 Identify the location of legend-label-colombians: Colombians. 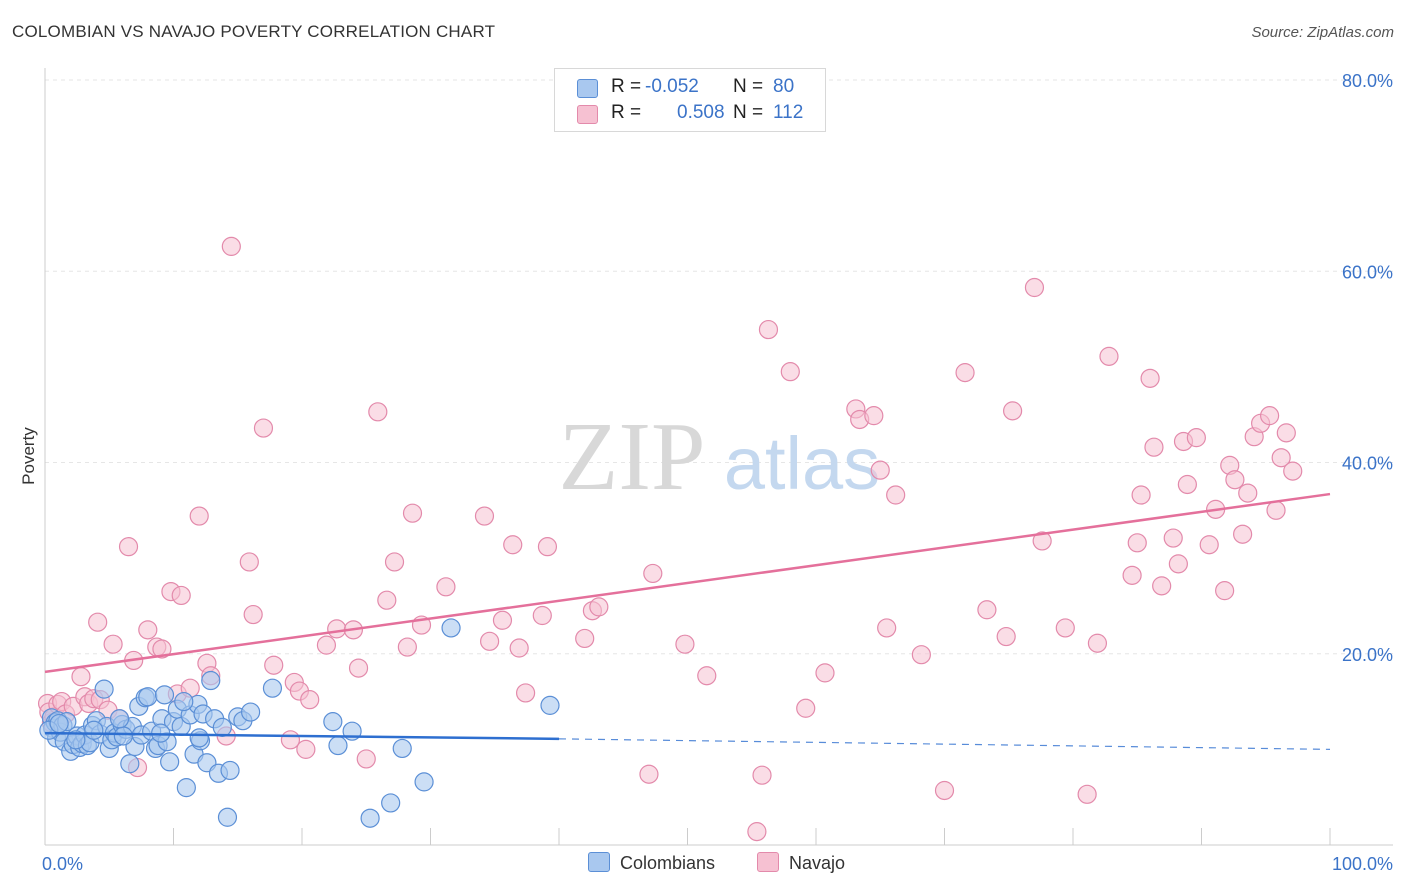
(668, 863).